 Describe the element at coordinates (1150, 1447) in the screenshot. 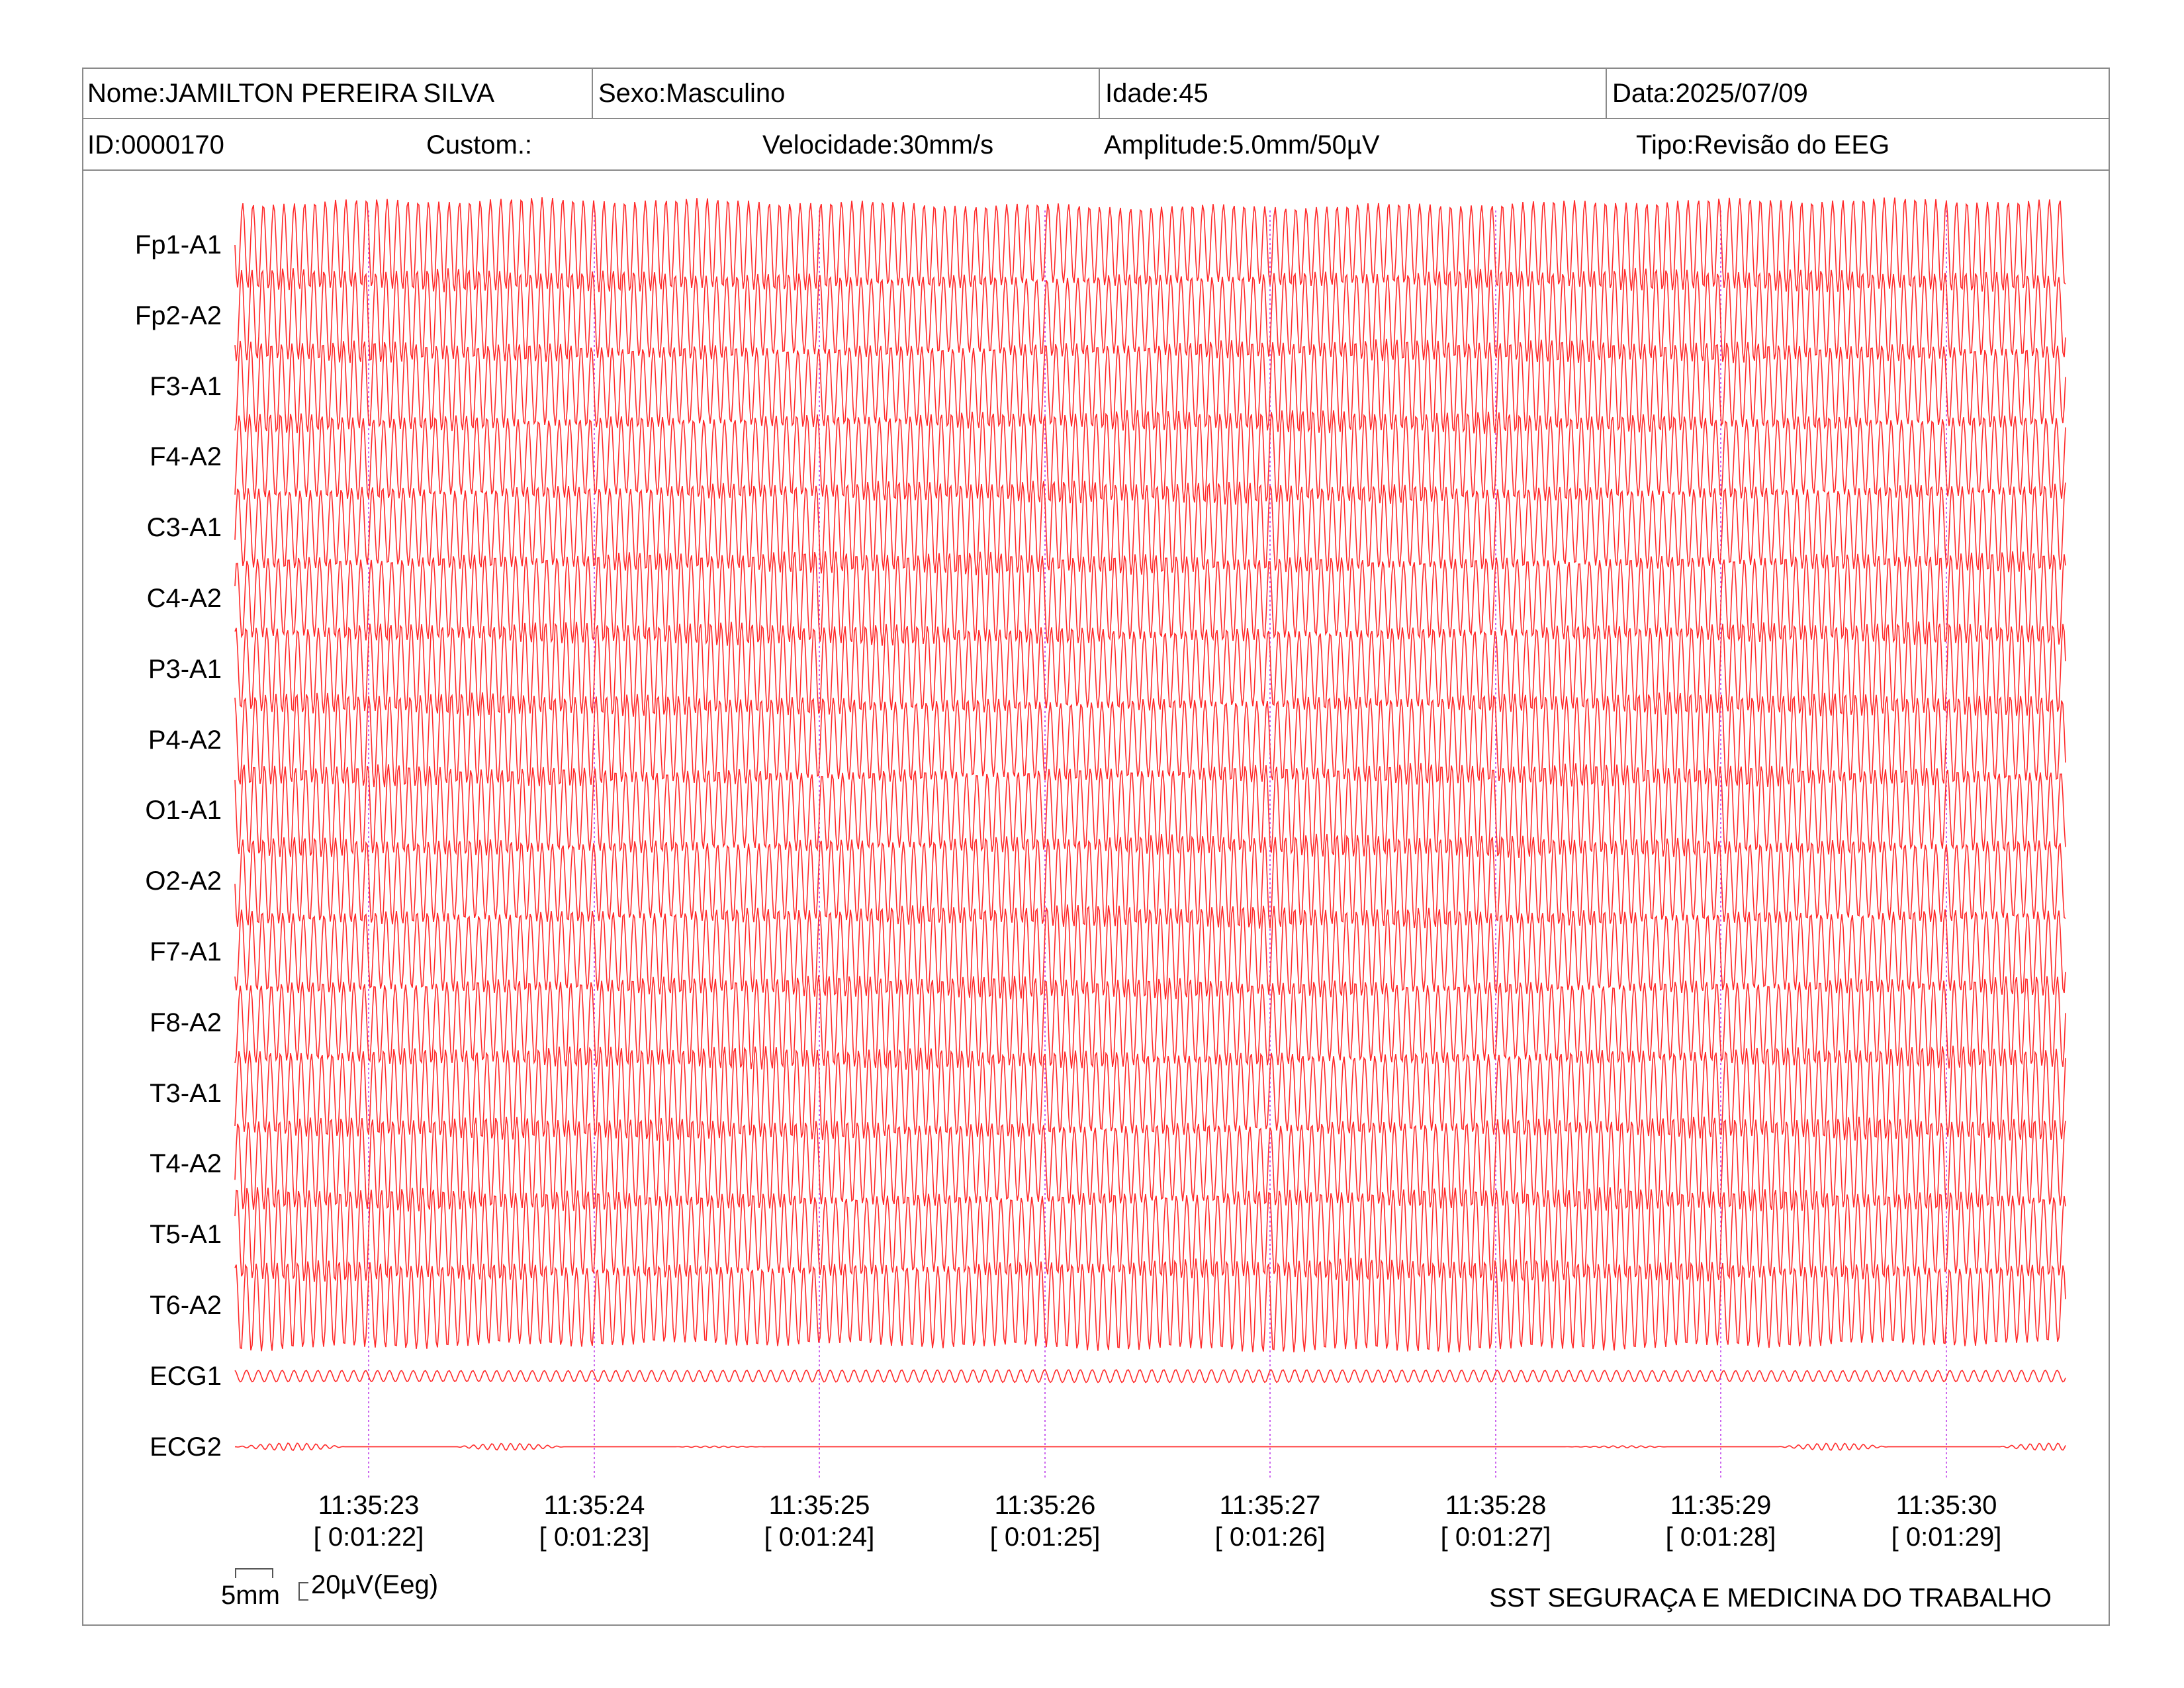

I see `ecg-trace-ecg2` at that location.